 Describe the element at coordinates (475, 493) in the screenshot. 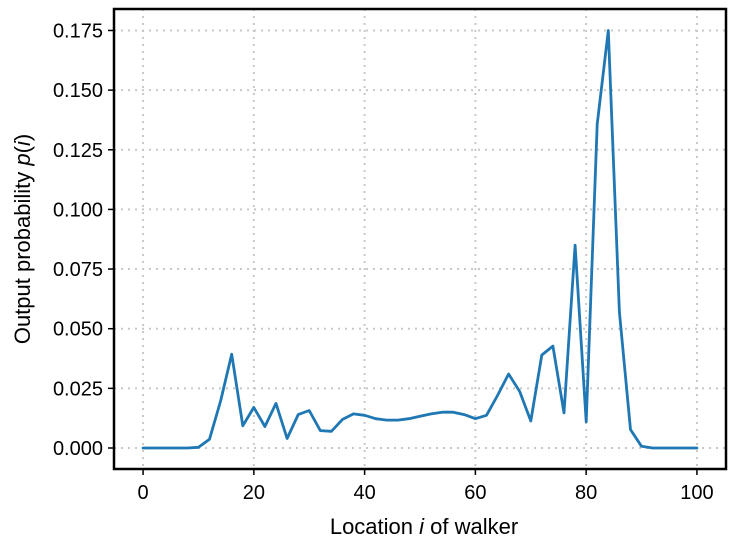

I see `x-tick-label: 60` at that location.